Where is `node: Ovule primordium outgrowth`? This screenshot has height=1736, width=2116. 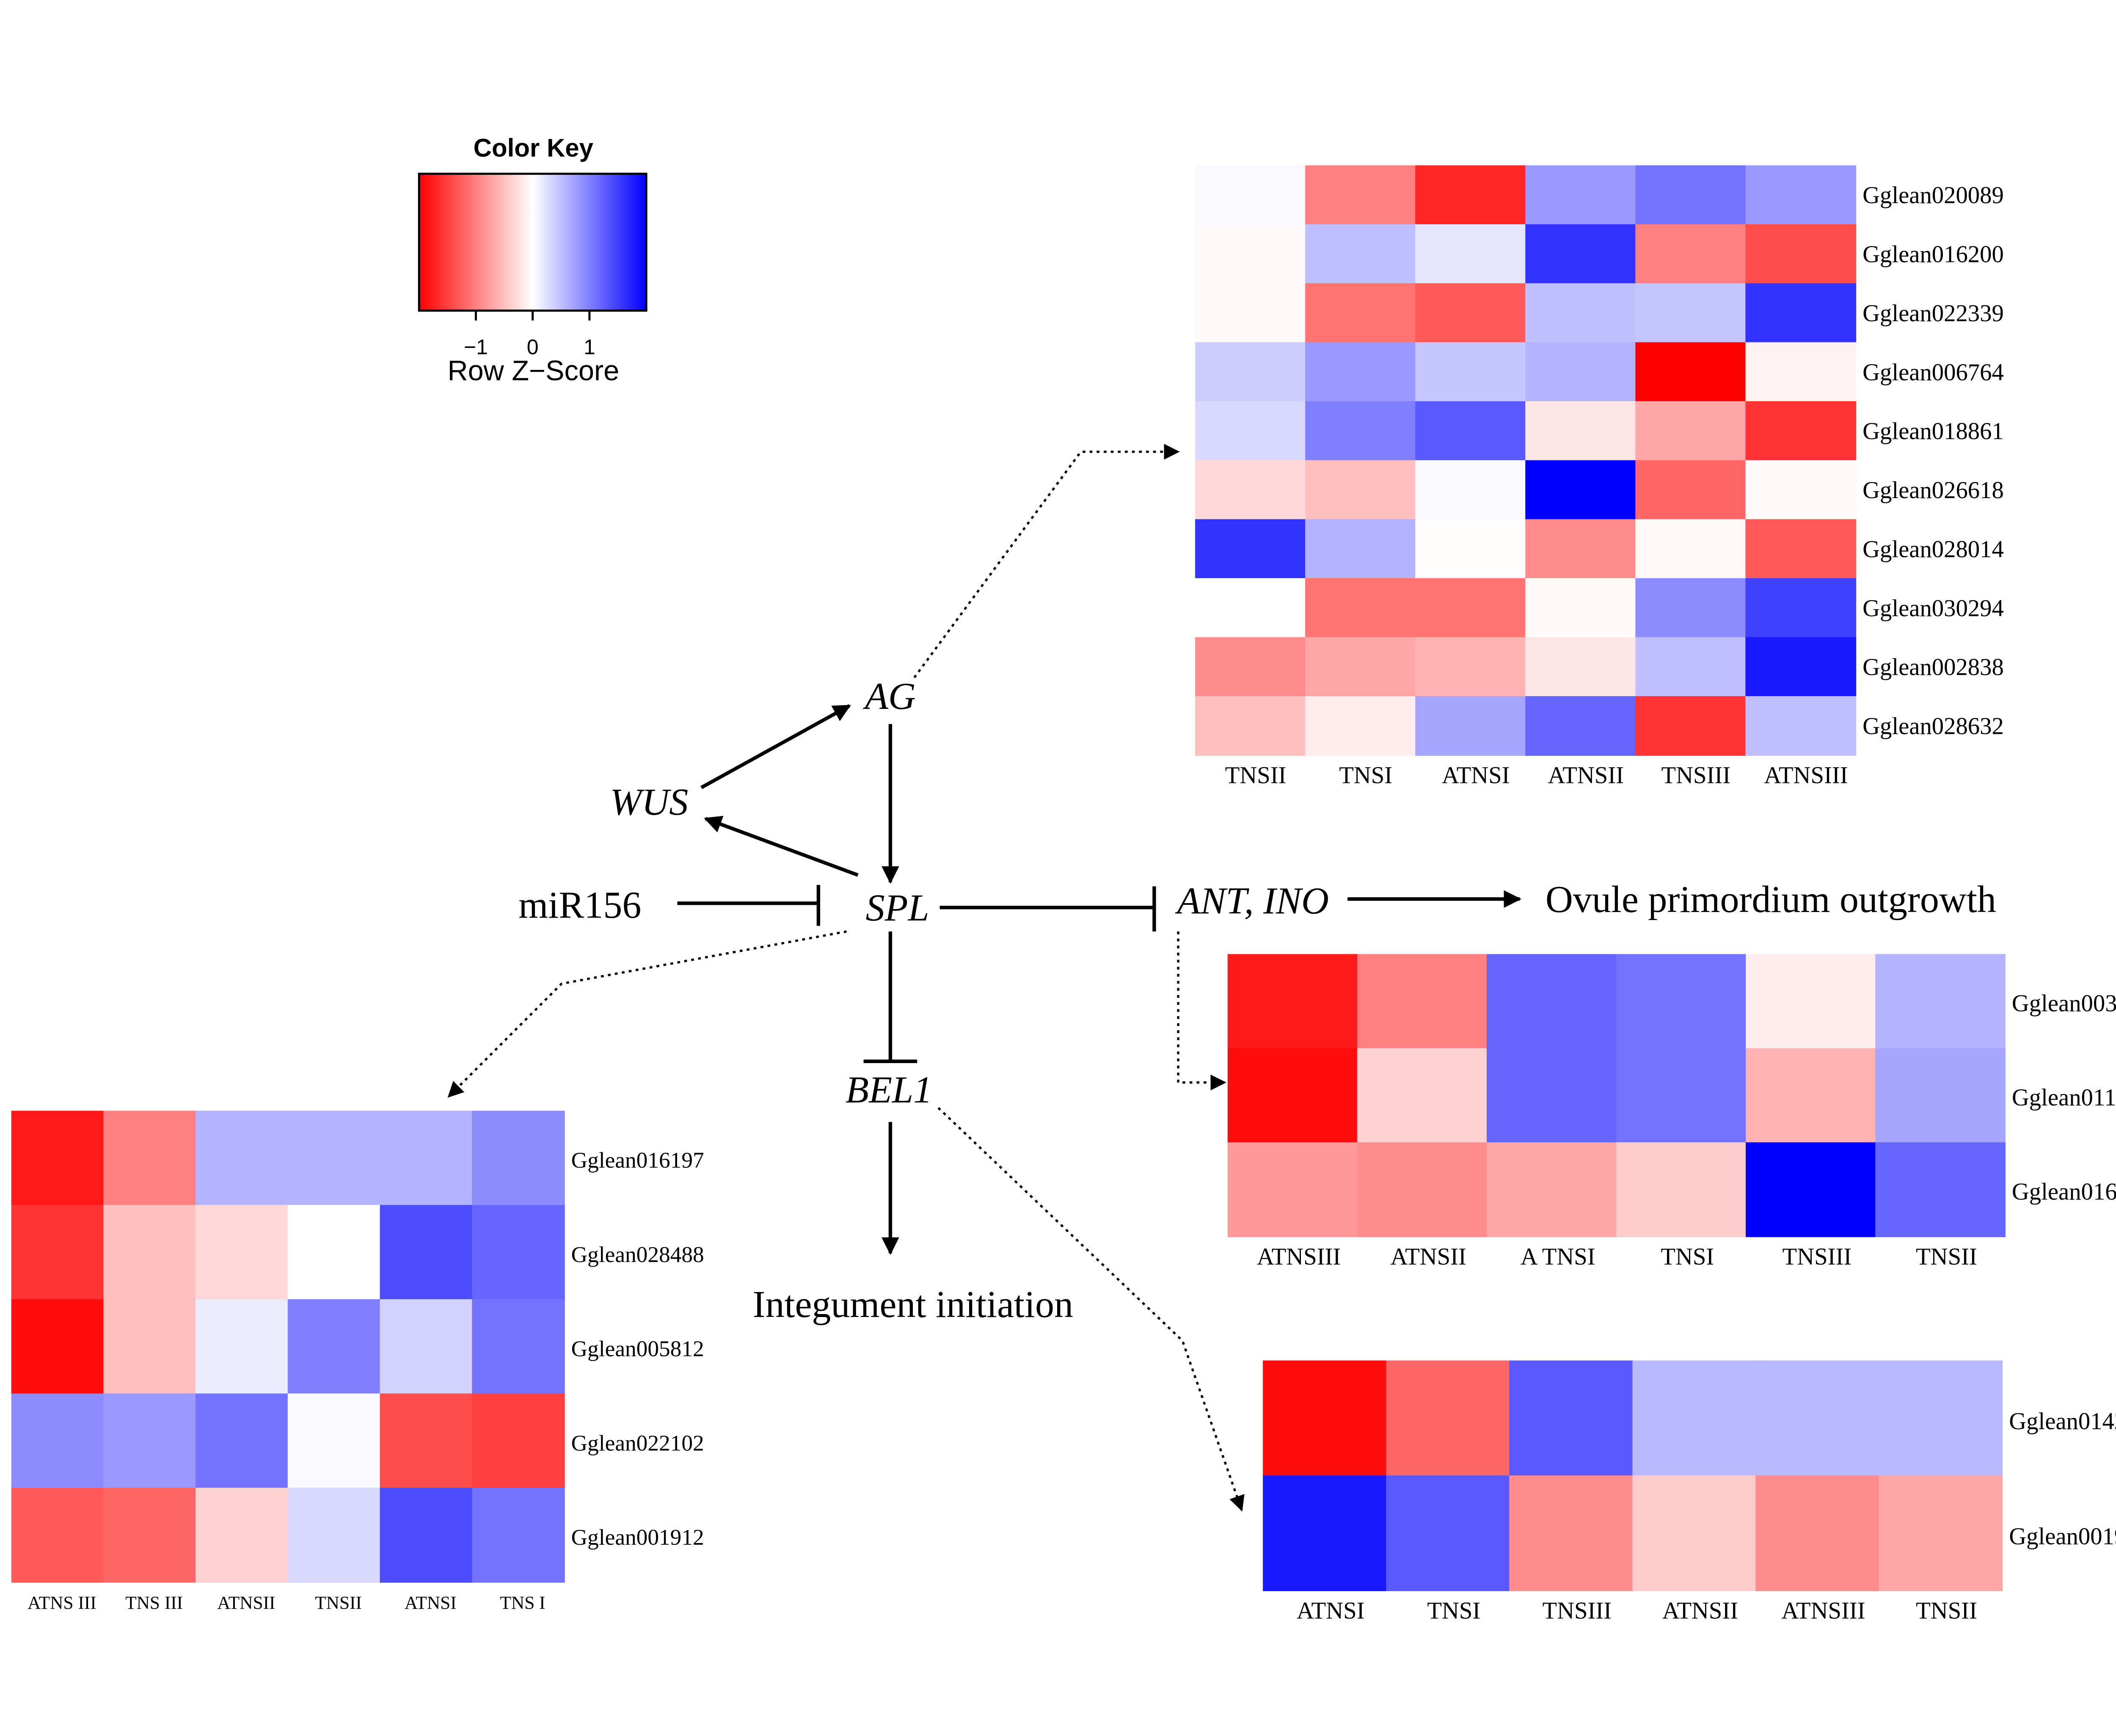 node: Ovule primordium outgrowth is located at coordinates (1771, 899).